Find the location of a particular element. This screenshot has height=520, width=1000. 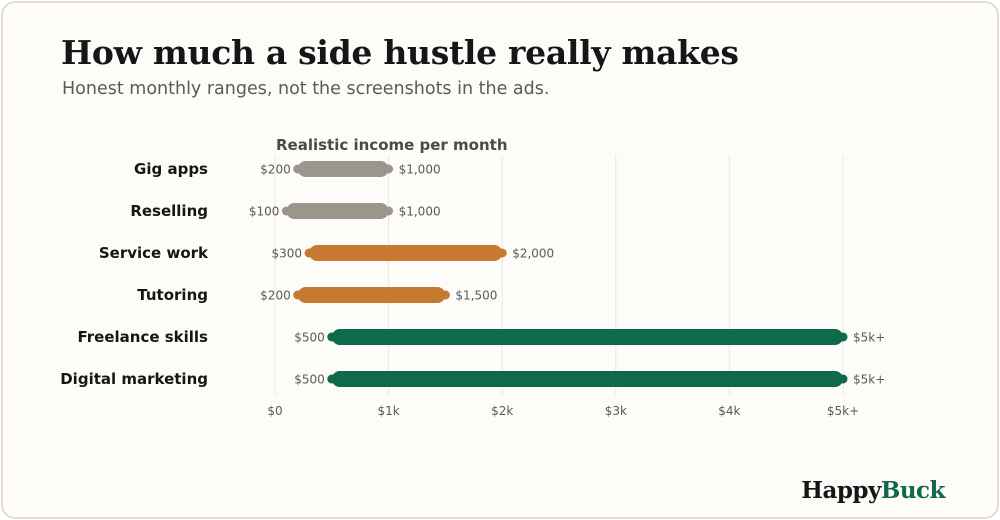

x-axis: $0 $1k $2k $3k $4k $5k+ is located at coordinates (563, 411).